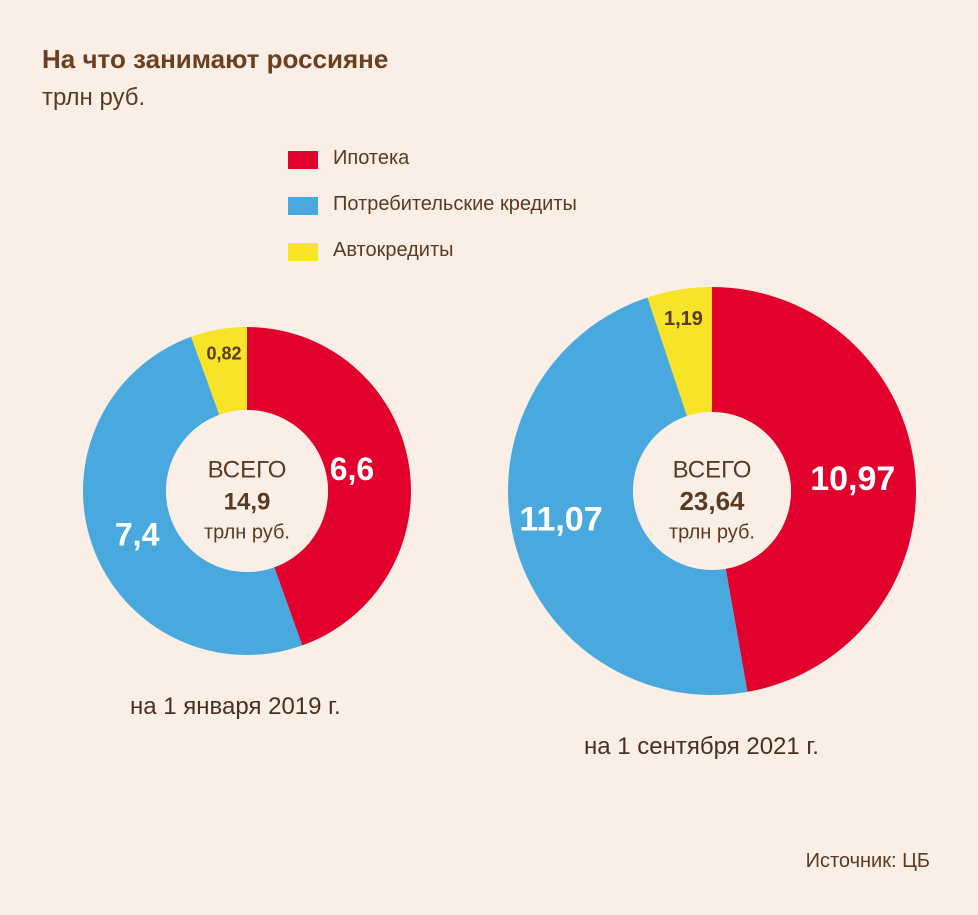  I want to click on value-label-mortgage-2021: 10,97, so click(852, 479).